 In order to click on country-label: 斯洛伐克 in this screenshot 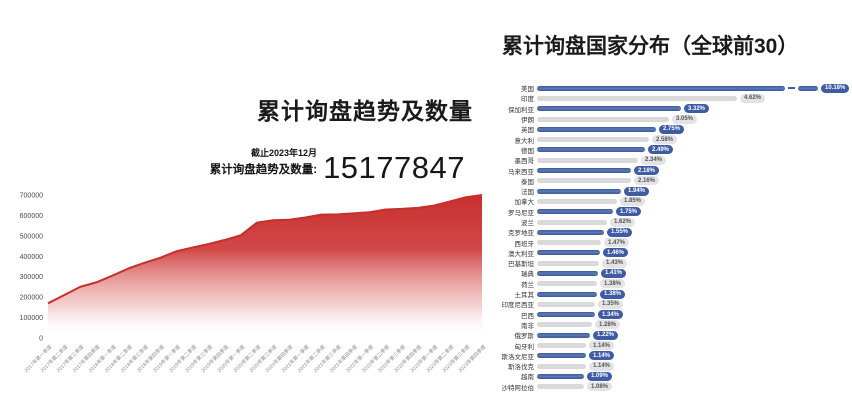, I will do `click(521, 368)`.